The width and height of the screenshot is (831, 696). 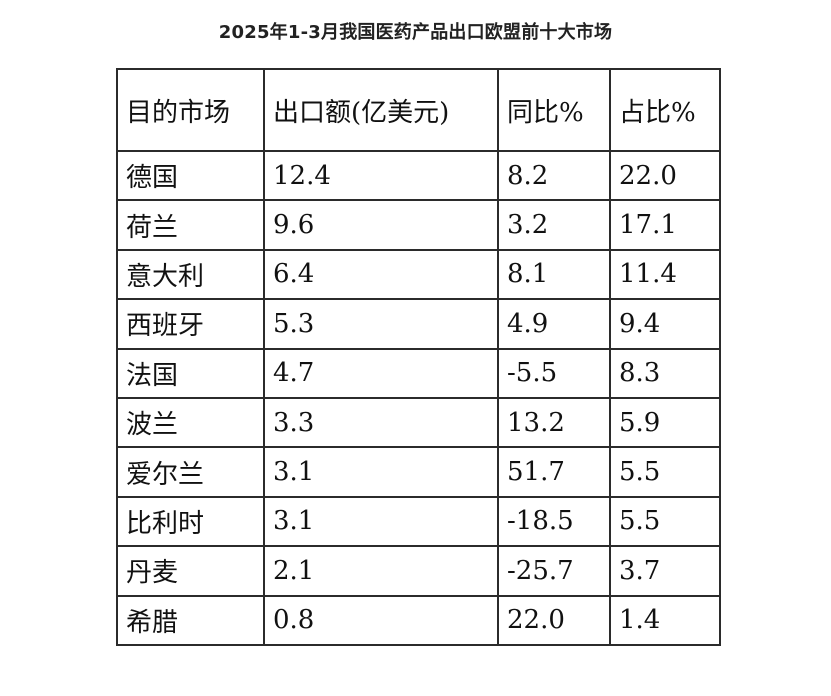 I want to click on table-row: 希腊 0.8 22.0 1.4, so click(x=418, y=620).